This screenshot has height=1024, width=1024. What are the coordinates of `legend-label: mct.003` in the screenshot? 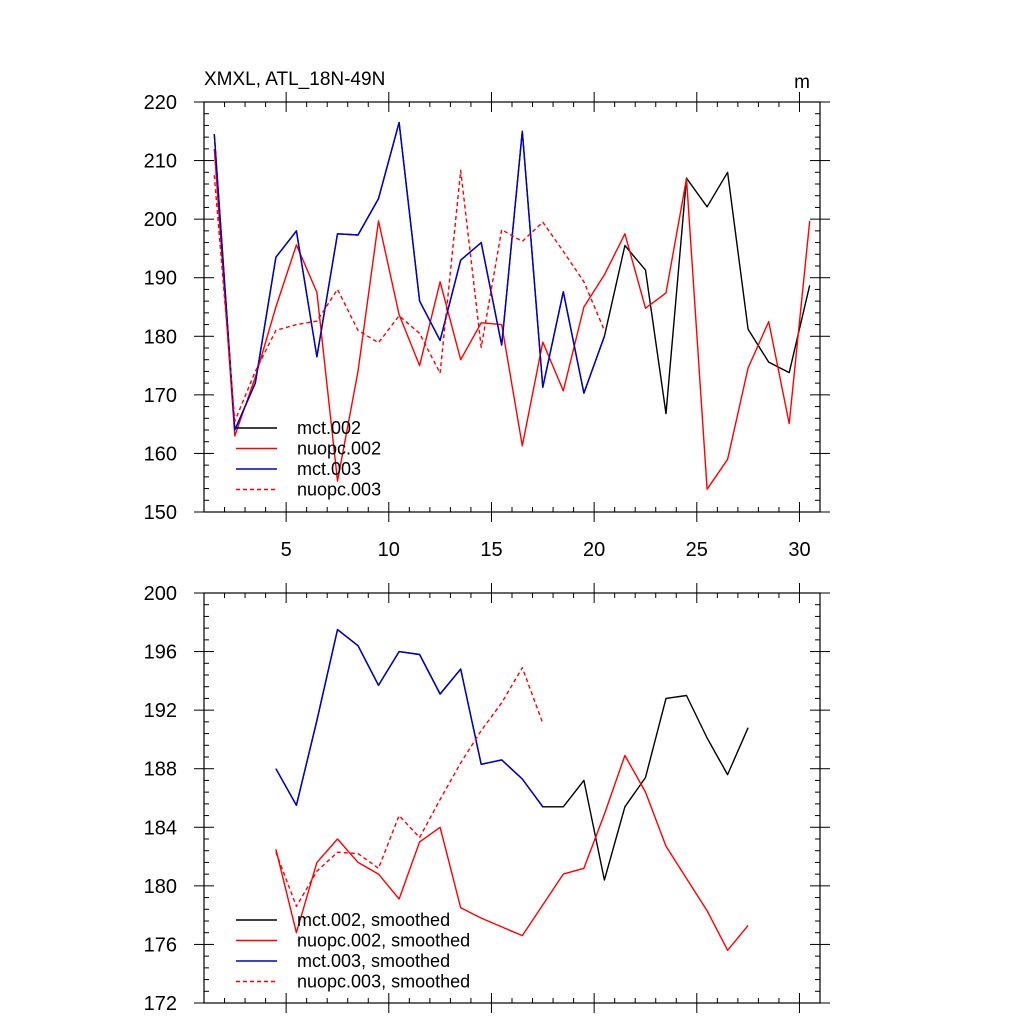 It's located at (329, 469).